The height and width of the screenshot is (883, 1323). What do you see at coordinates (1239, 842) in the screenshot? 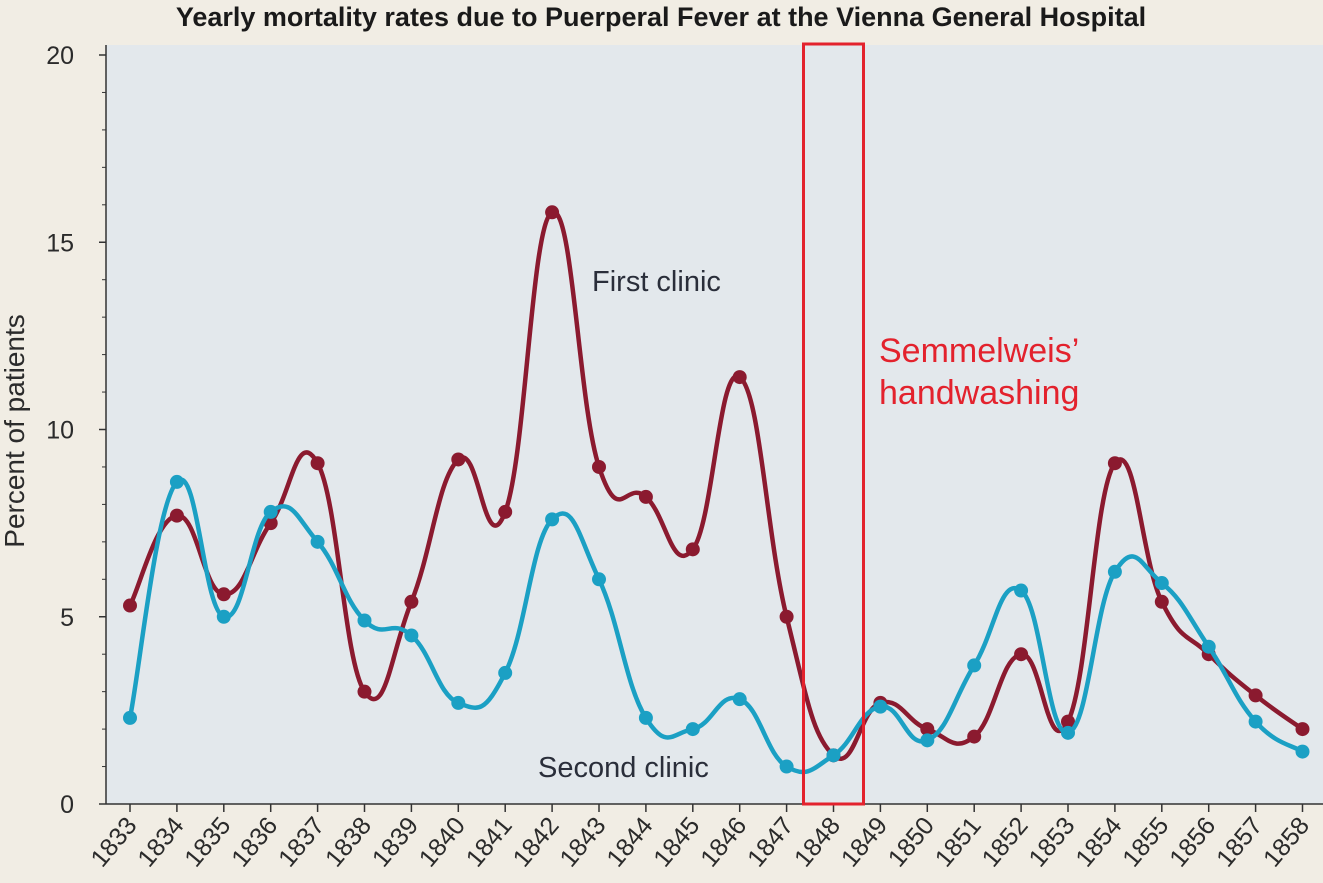
I see `x-tick-label: 1857` at bounding box center [1239, 842].